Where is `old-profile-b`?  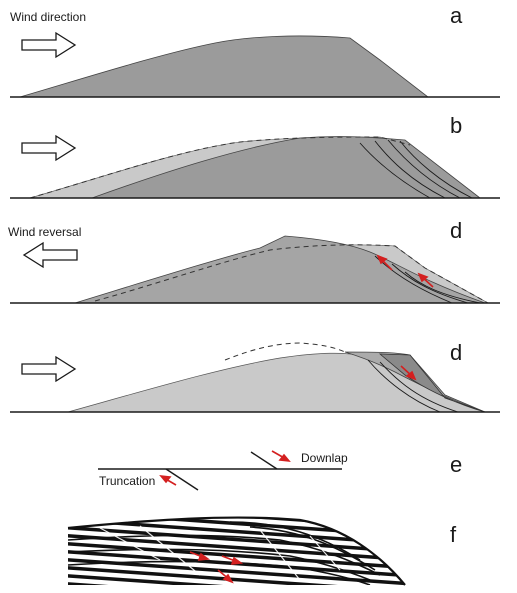 old-profile-b is located at coordinates (220, 167).